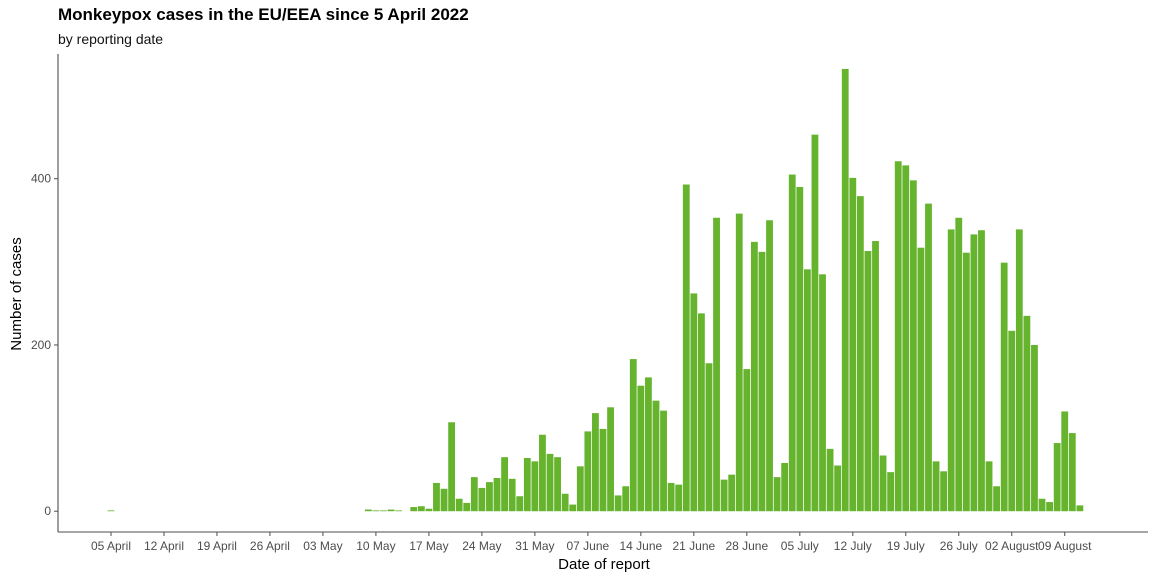  Describe the element at coordinates (604, 564) in the screenshot. I see `x-axis-title: Date of report` at that location.